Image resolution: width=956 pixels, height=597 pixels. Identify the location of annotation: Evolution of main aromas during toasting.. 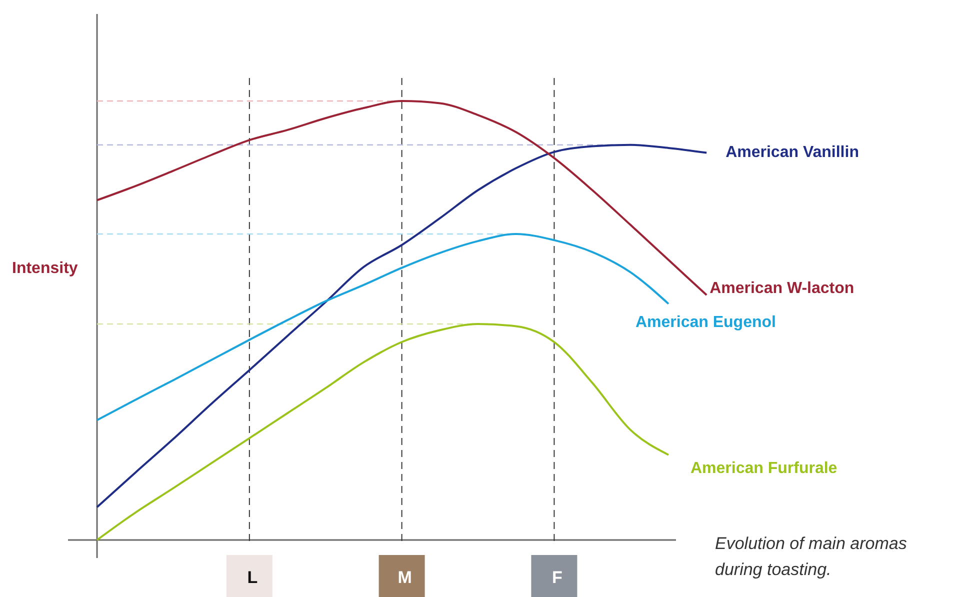
(811, 556).